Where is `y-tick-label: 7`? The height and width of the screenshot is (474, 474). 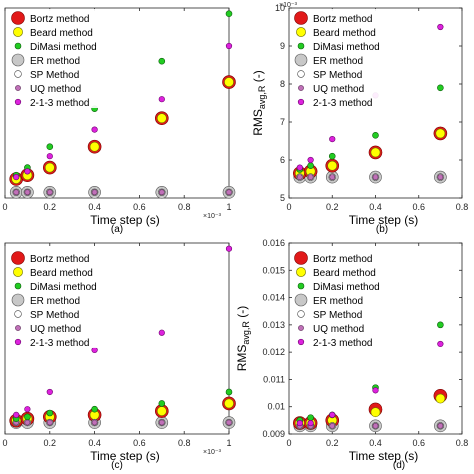
y-tick-label: 7 is located at coordinates (282, 122).